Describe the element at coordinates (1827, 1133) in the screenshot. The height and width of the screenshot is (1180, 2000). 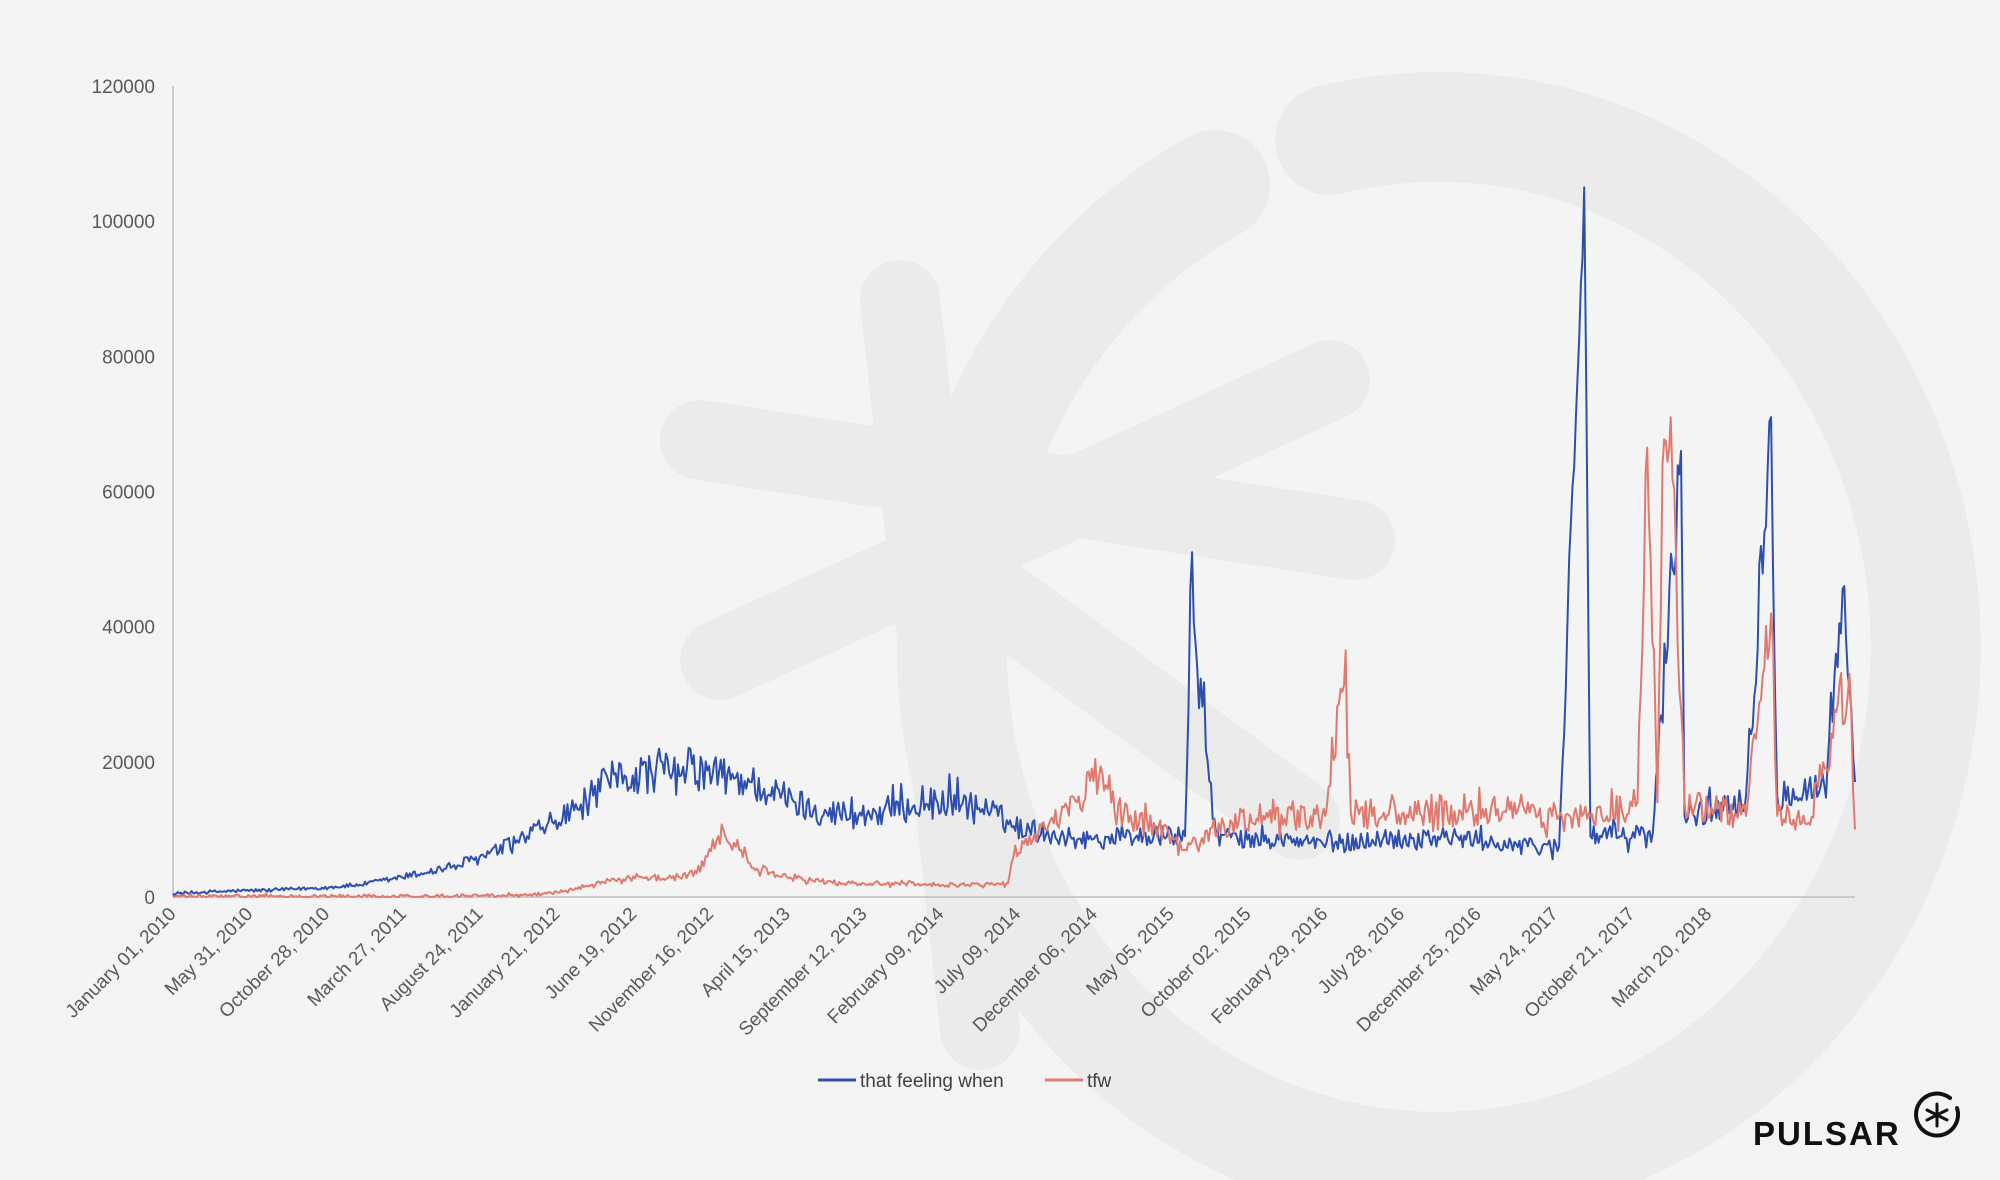
I see `brand-name: PULSAR` at that location.